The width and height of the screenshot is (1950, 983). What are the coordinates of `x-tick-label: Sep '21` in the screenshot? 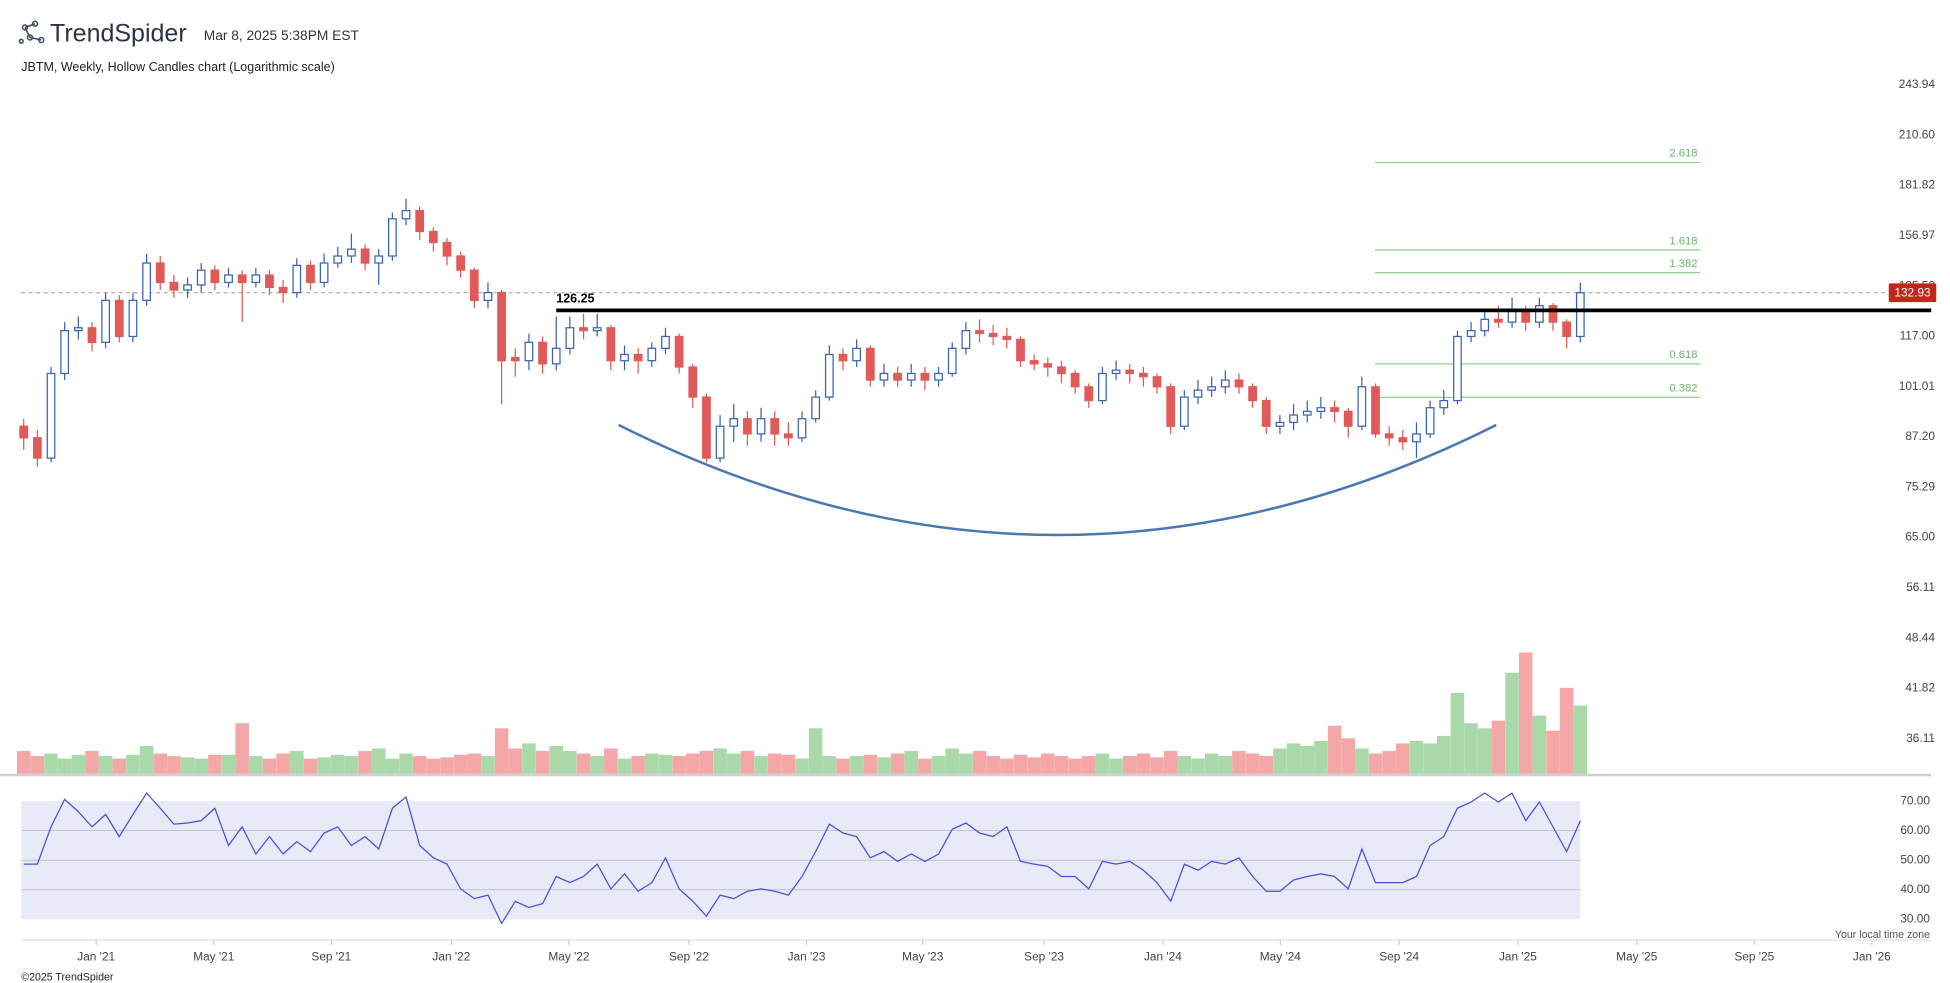 It's located at (331, 957).